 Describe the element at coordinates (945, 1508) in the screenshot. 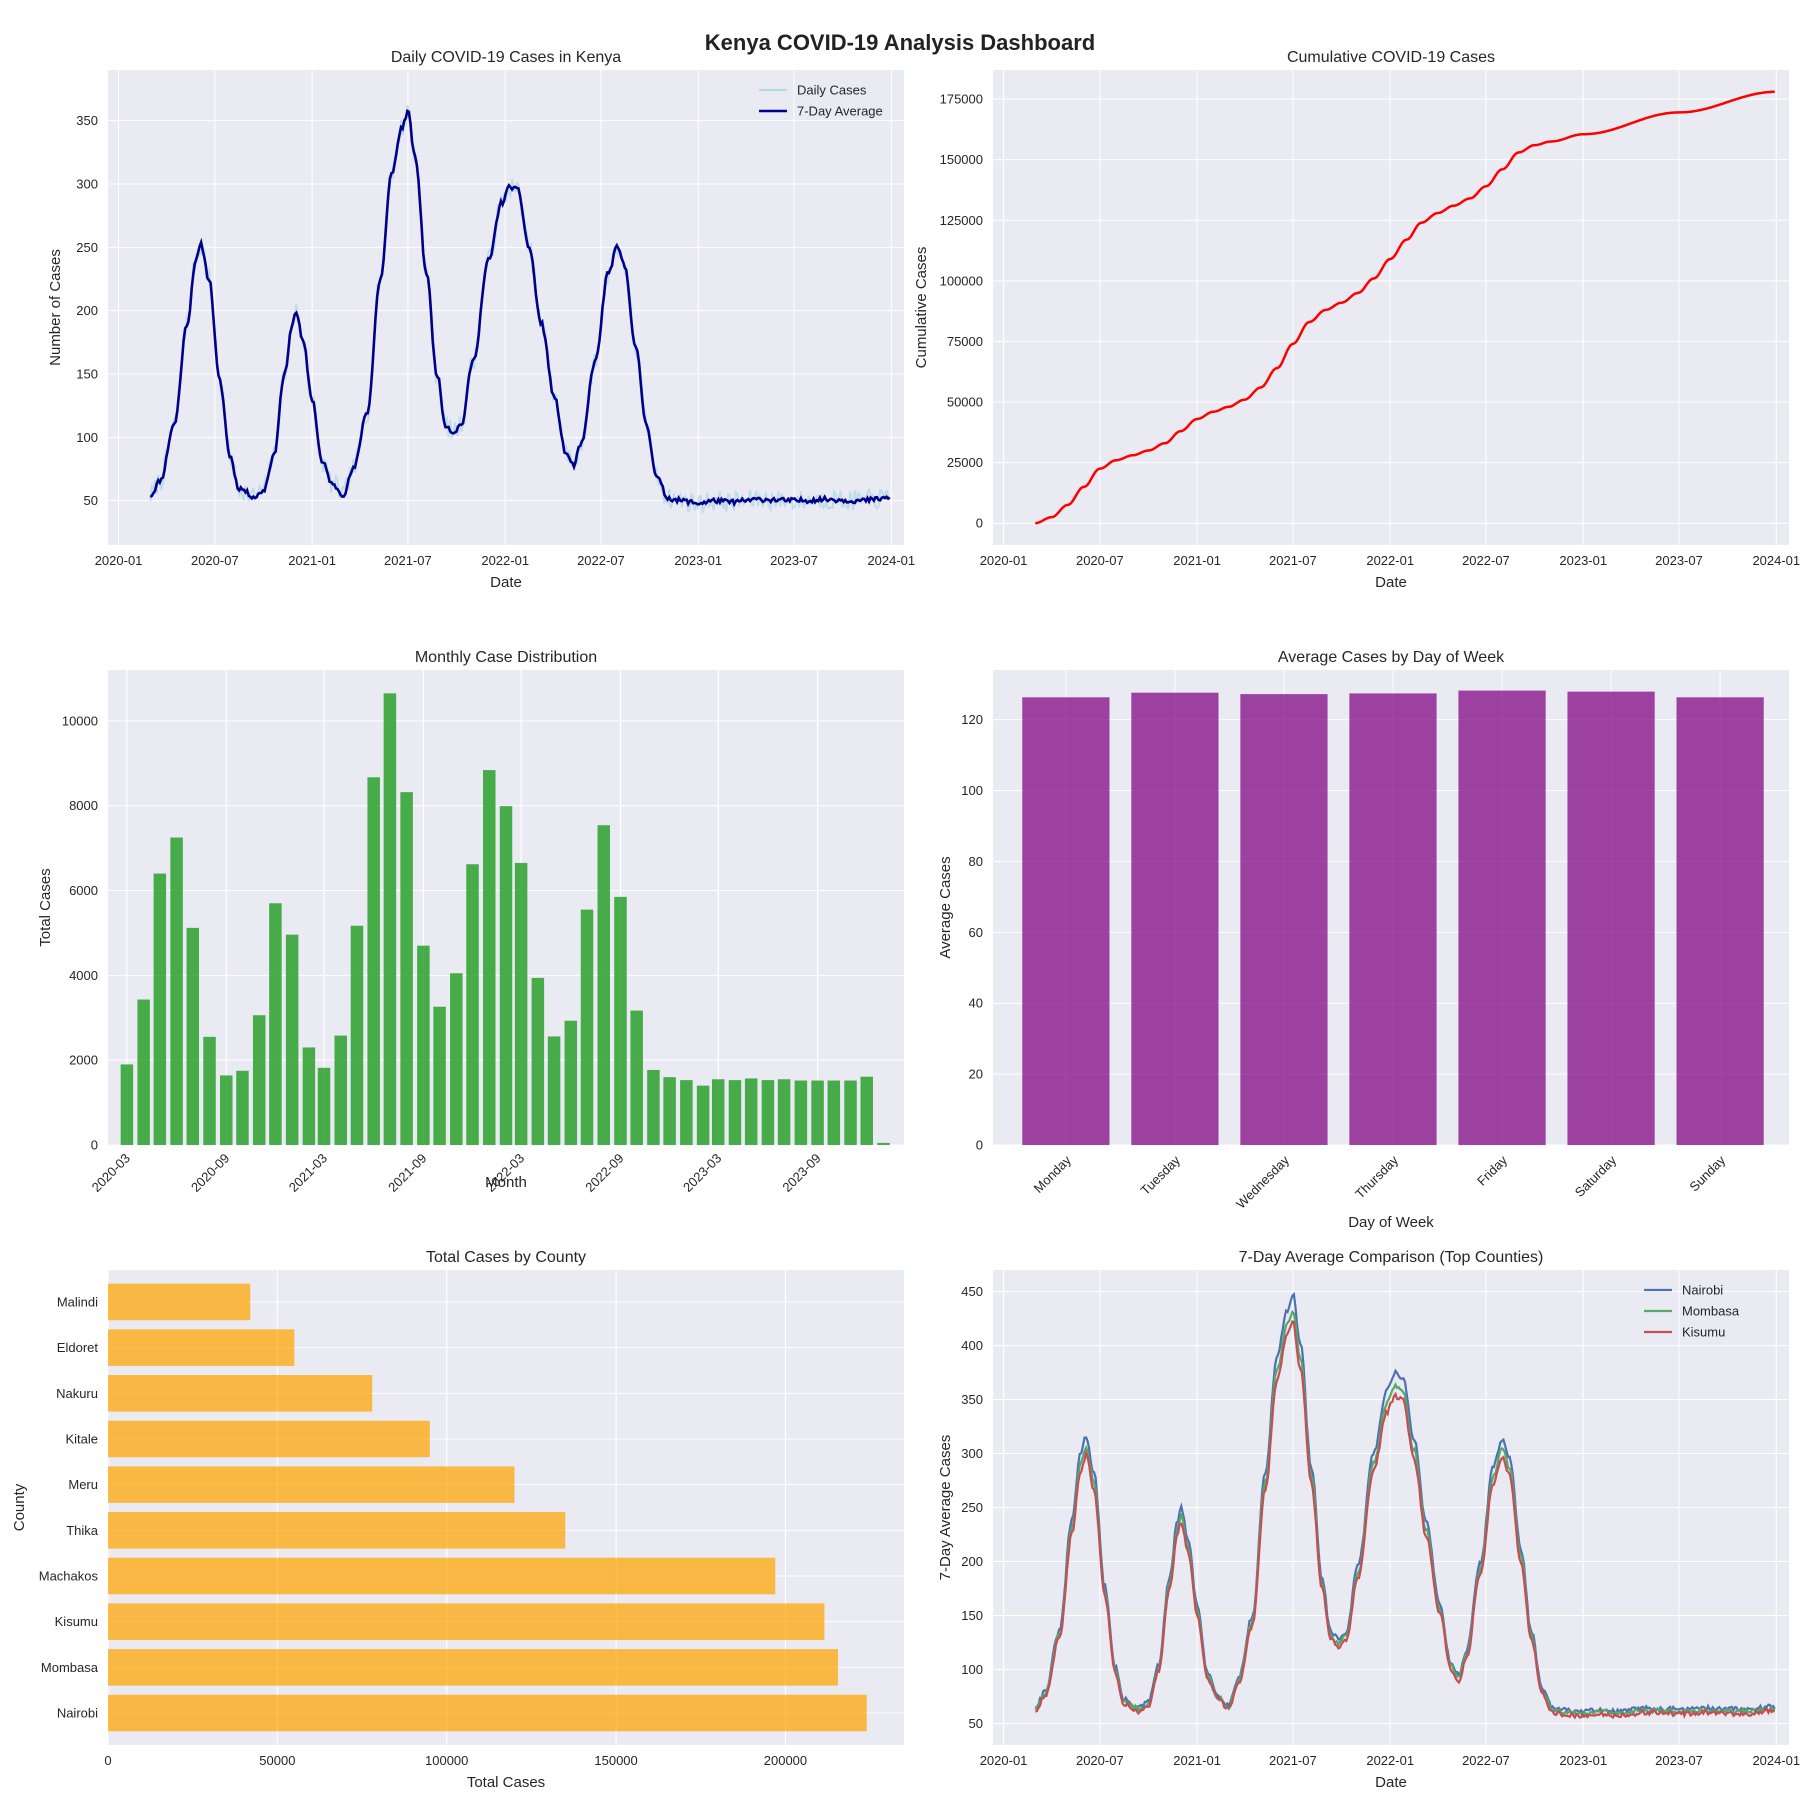

I see `county-comparison-y-axis-label: 7-Day Average Cases` at that location.